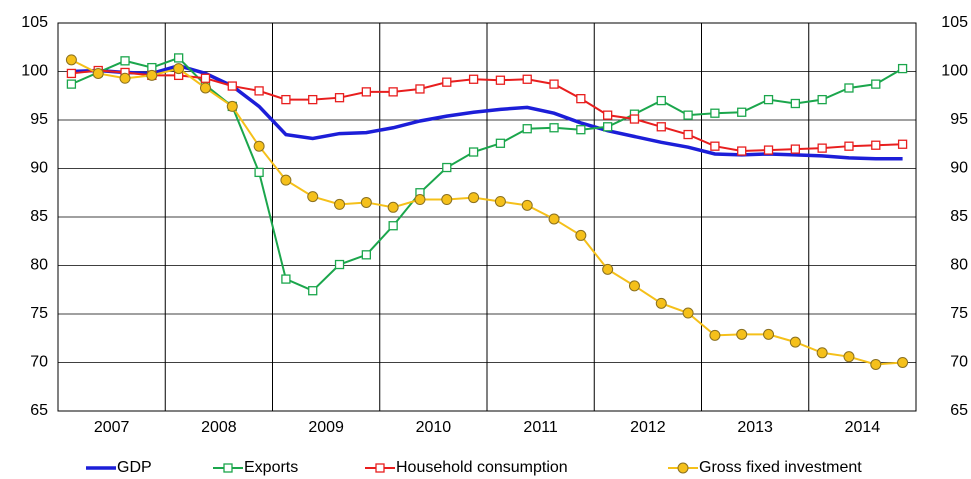  I want to click on legend-label: GDP, so click(134, 467).